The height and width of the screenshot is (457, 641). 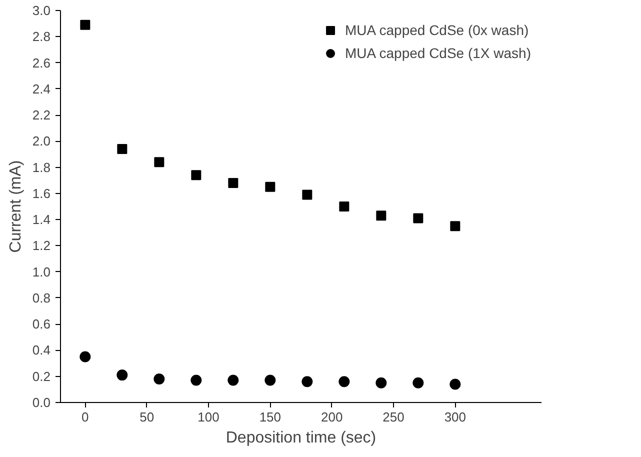 What do you see at coordinates (15, 206) in the screenshot?
I see `y-axis-title: Current (mA)` at bounding box center [15, 206].